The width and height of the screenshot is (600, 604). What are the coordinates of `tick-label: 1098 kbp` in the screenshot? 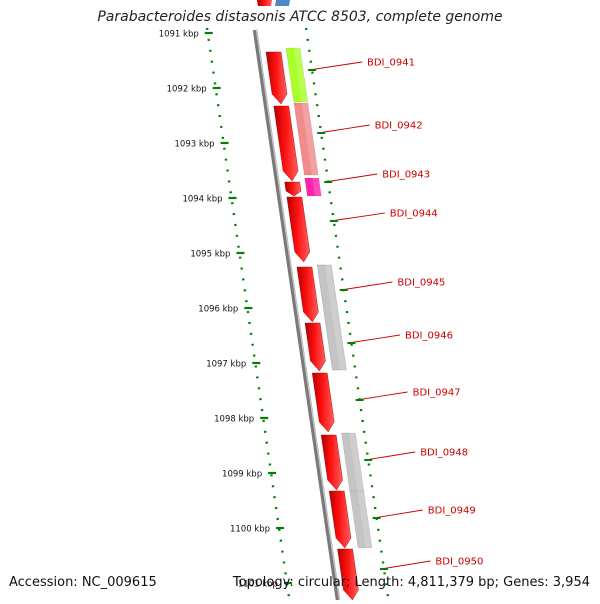 It's located at (234, 420).